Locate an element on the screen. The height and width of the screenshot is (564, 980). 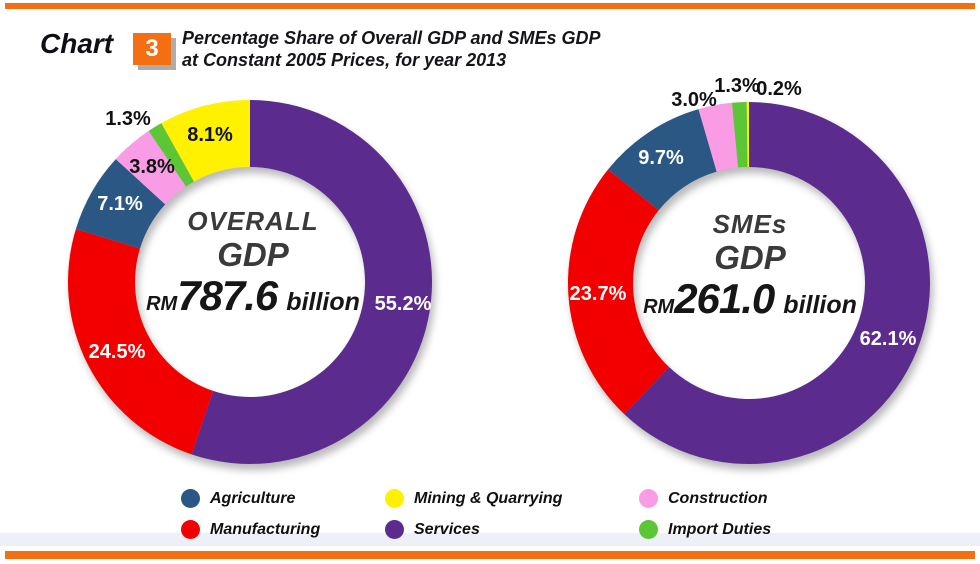
legend-item-label: Agriculture is located at coordinates (253, 498).